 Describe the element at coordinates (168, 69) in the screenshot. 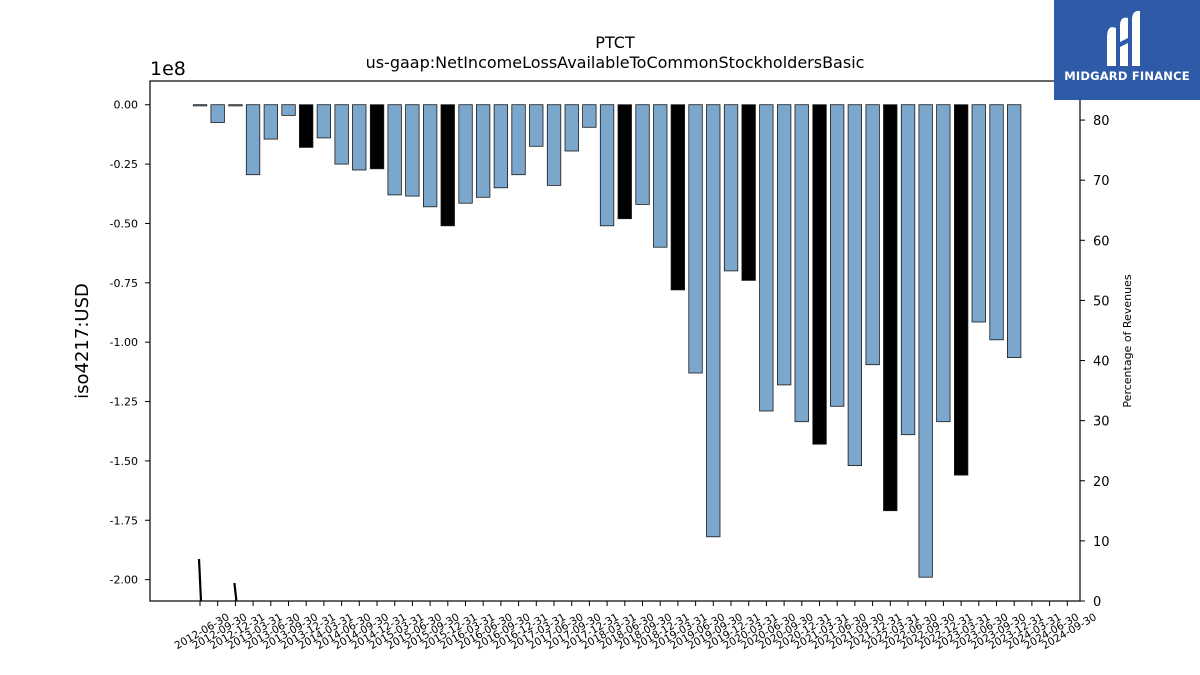

I see `y-offset-label: 1e8` at that location.